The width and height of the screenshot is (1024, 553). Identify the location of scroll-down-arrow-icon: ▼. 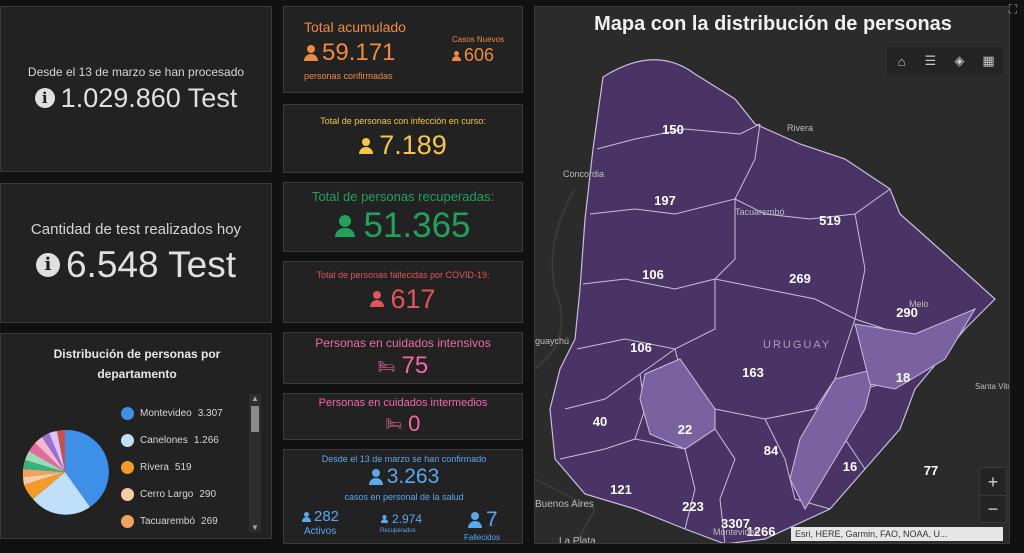
(255, 527).